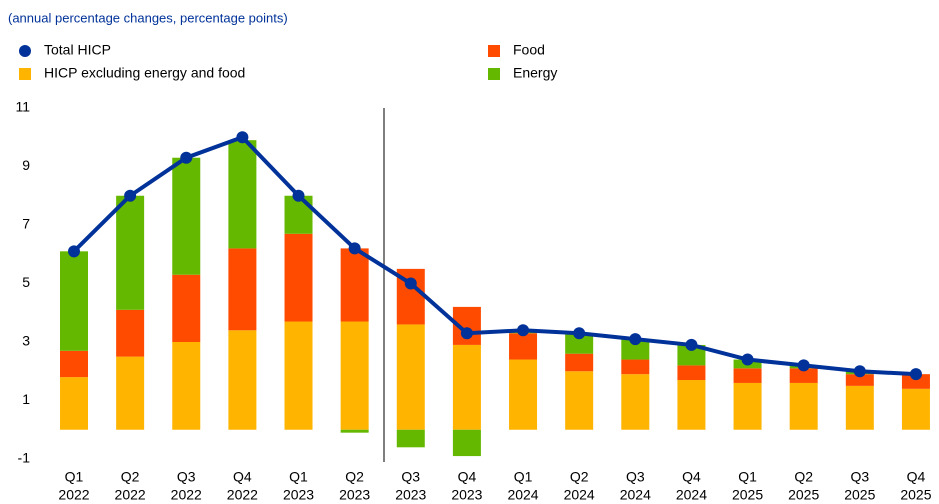 The width and height of the screenshot is (939, 504). Describe the element at coordinates (26, 399) in the screenshot. I see `y-tick-label: 1` at that location.